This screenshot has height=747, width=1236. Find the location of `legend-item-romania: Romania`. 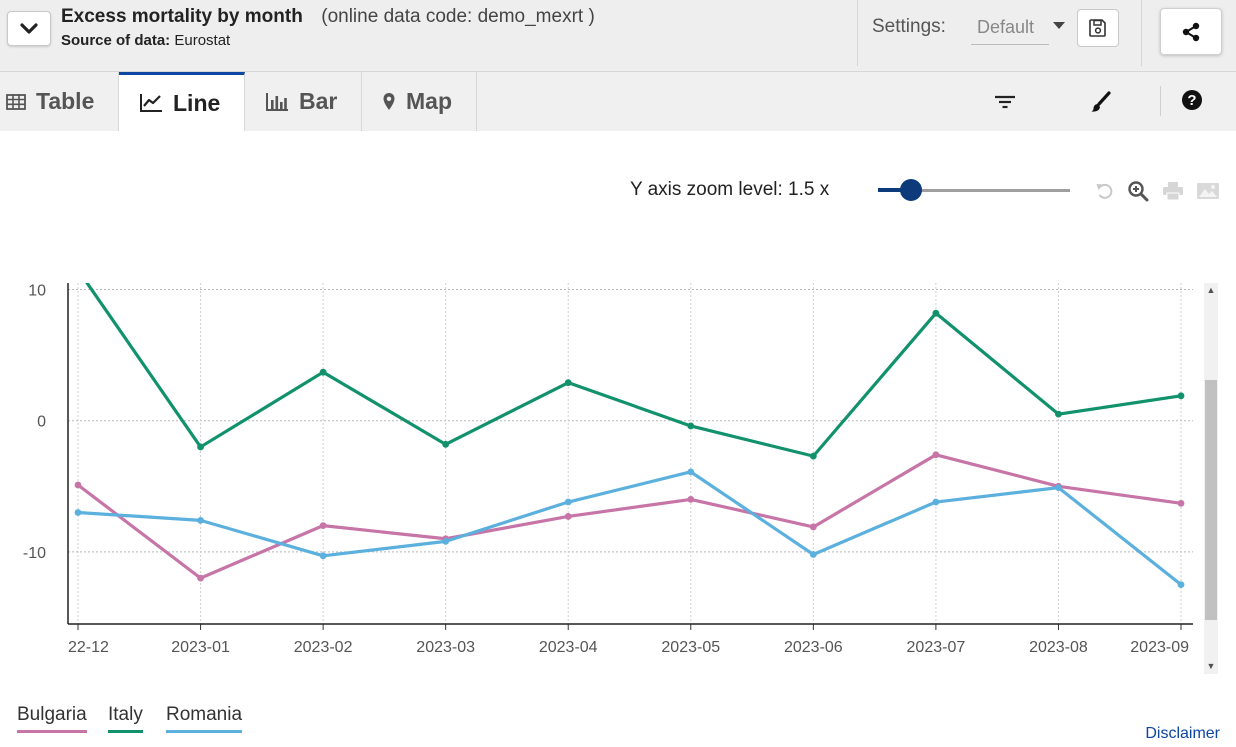

legend-item-romania: Romania is located at coordinates (204, 718).